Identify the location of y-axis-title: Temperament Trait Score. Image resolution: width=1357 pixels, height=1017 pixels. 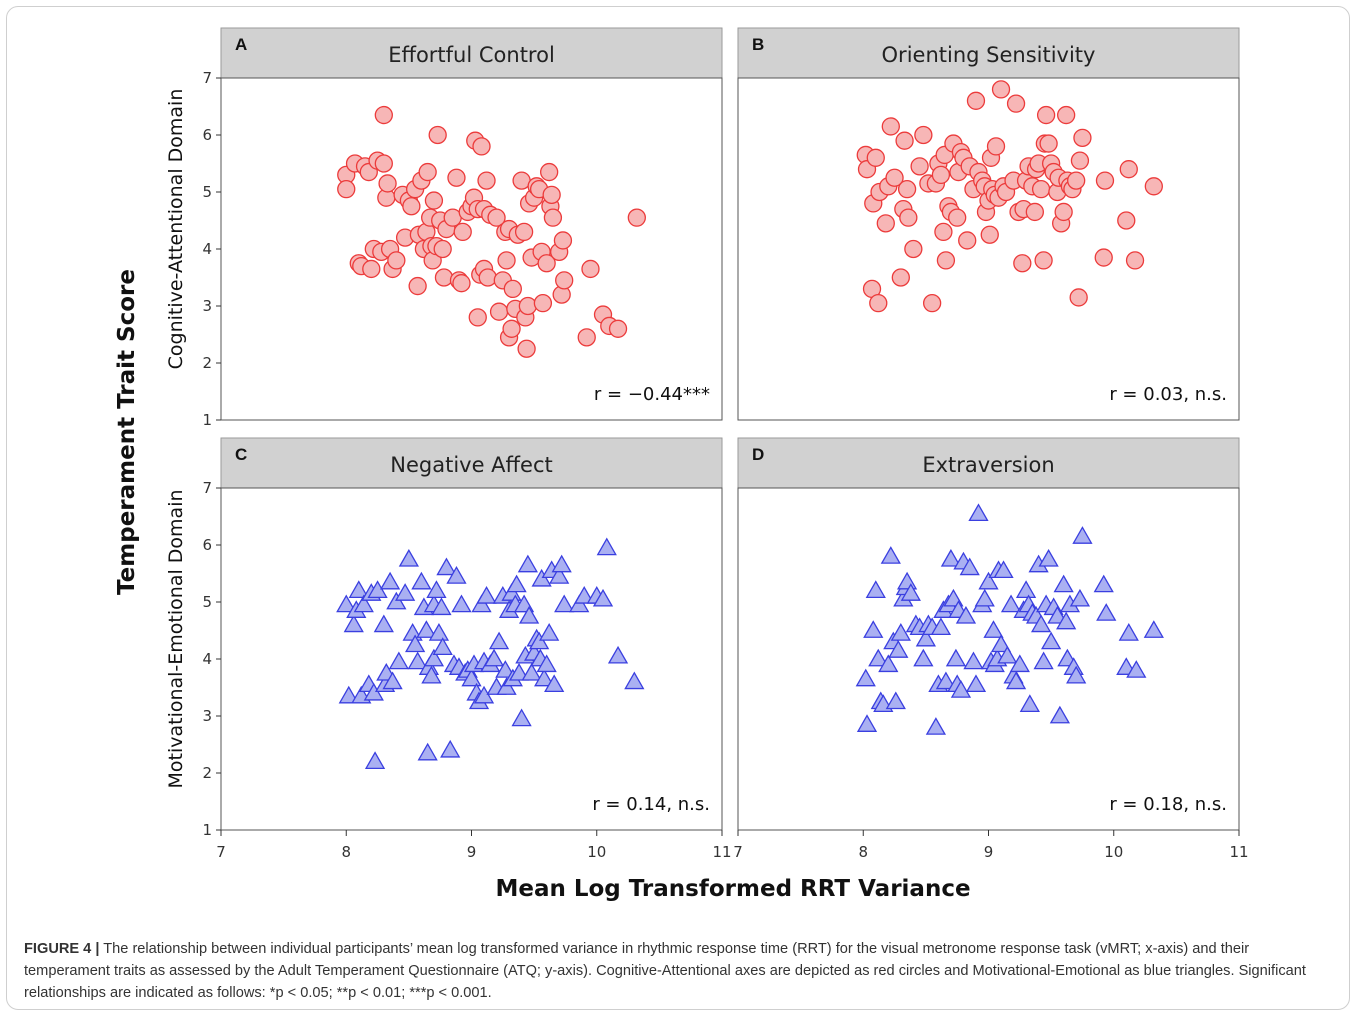
(127, 432).